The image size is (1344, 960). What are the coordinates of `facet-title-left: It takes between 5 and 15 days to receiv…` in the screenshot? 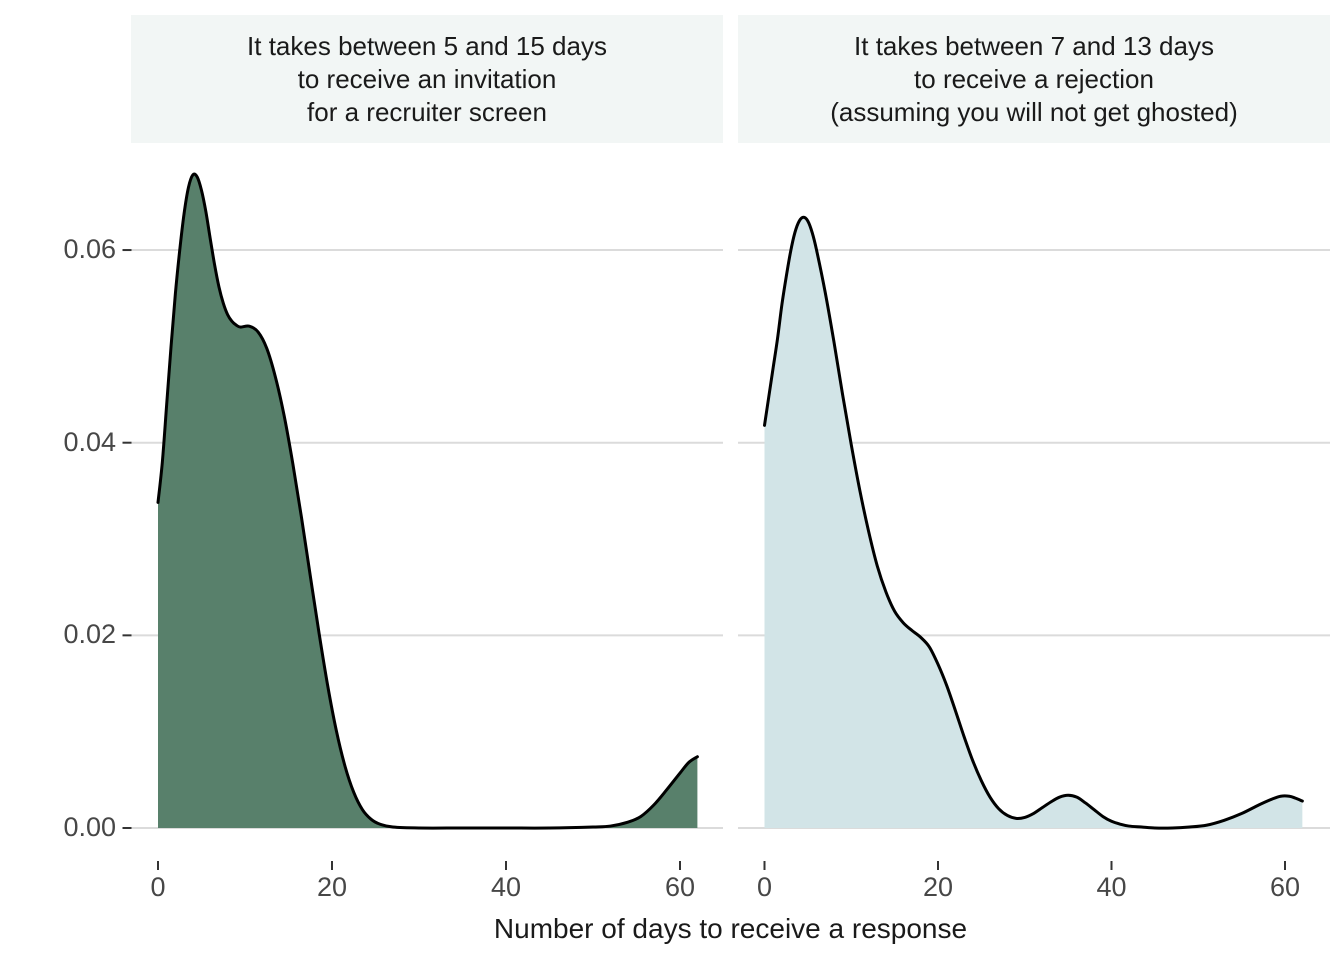 It's located at (427, 78).